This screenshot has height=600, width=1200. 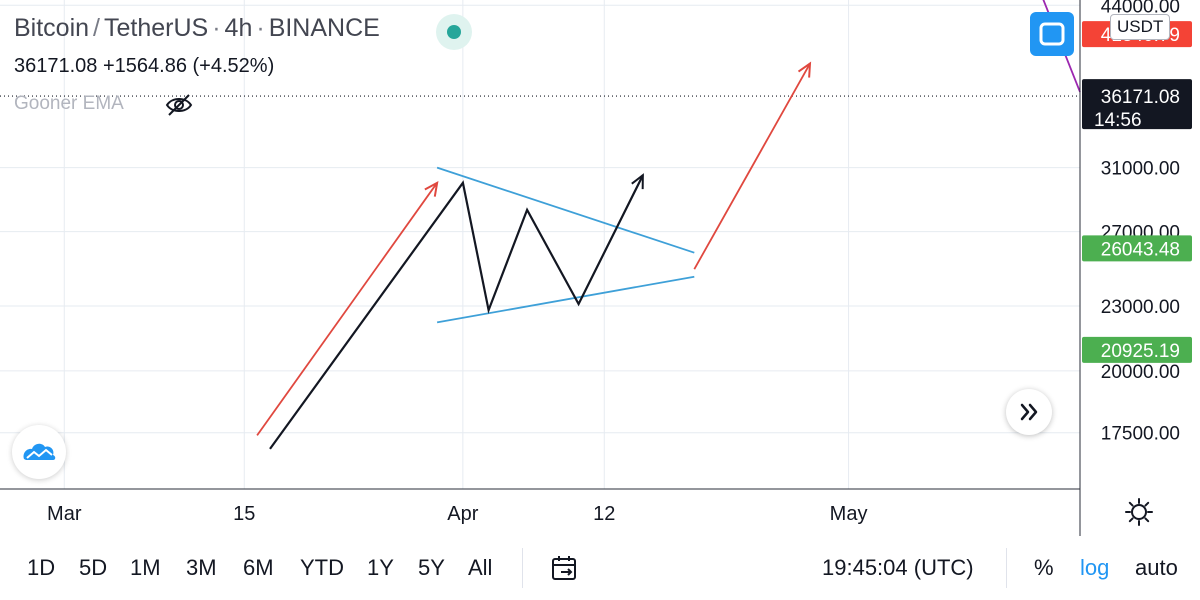 I want to click on percent-scale-toggle: %, so click(x=1044, y=567).